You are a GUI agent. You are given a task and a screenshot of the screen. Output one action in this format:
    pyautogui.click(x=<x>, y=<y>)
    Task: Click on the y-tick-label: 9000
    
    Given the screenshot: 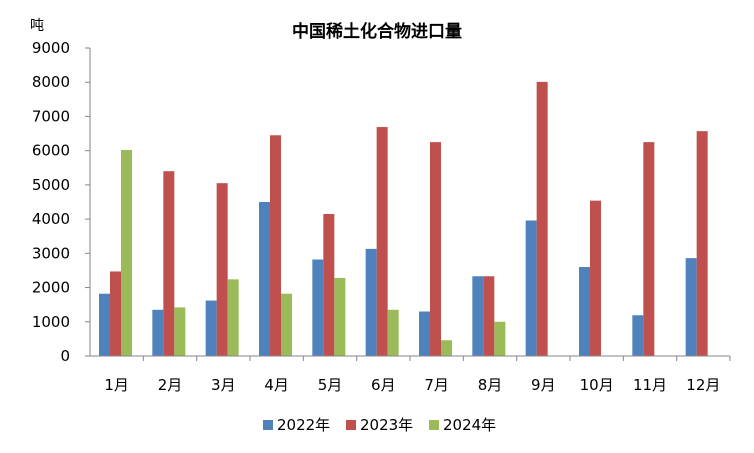 What is the action you would take?
    pyautogui.click(x=51, y=48)
    